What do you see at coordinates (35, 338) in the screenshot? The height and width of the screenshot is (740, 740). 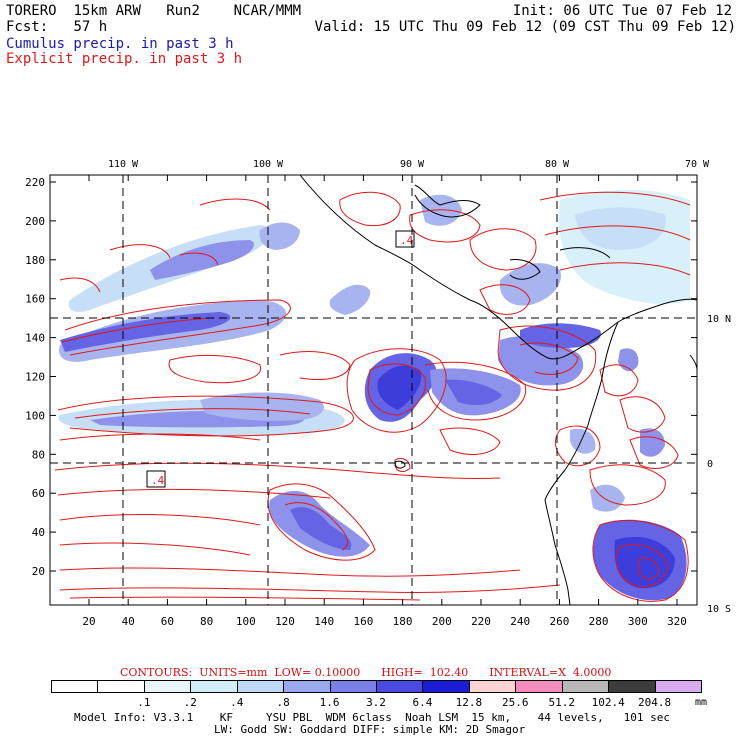 I see `y-tick-label: 140` at bounding box center [35, 338].